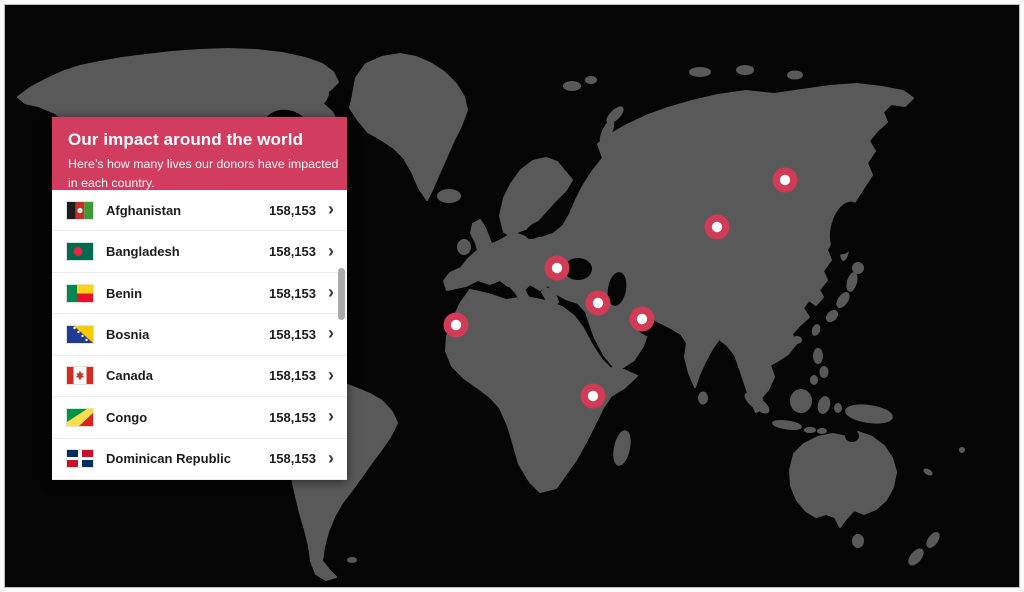 The image size is (1024, 592). I want to click on scrollbar-thumb, so click(341, 294).